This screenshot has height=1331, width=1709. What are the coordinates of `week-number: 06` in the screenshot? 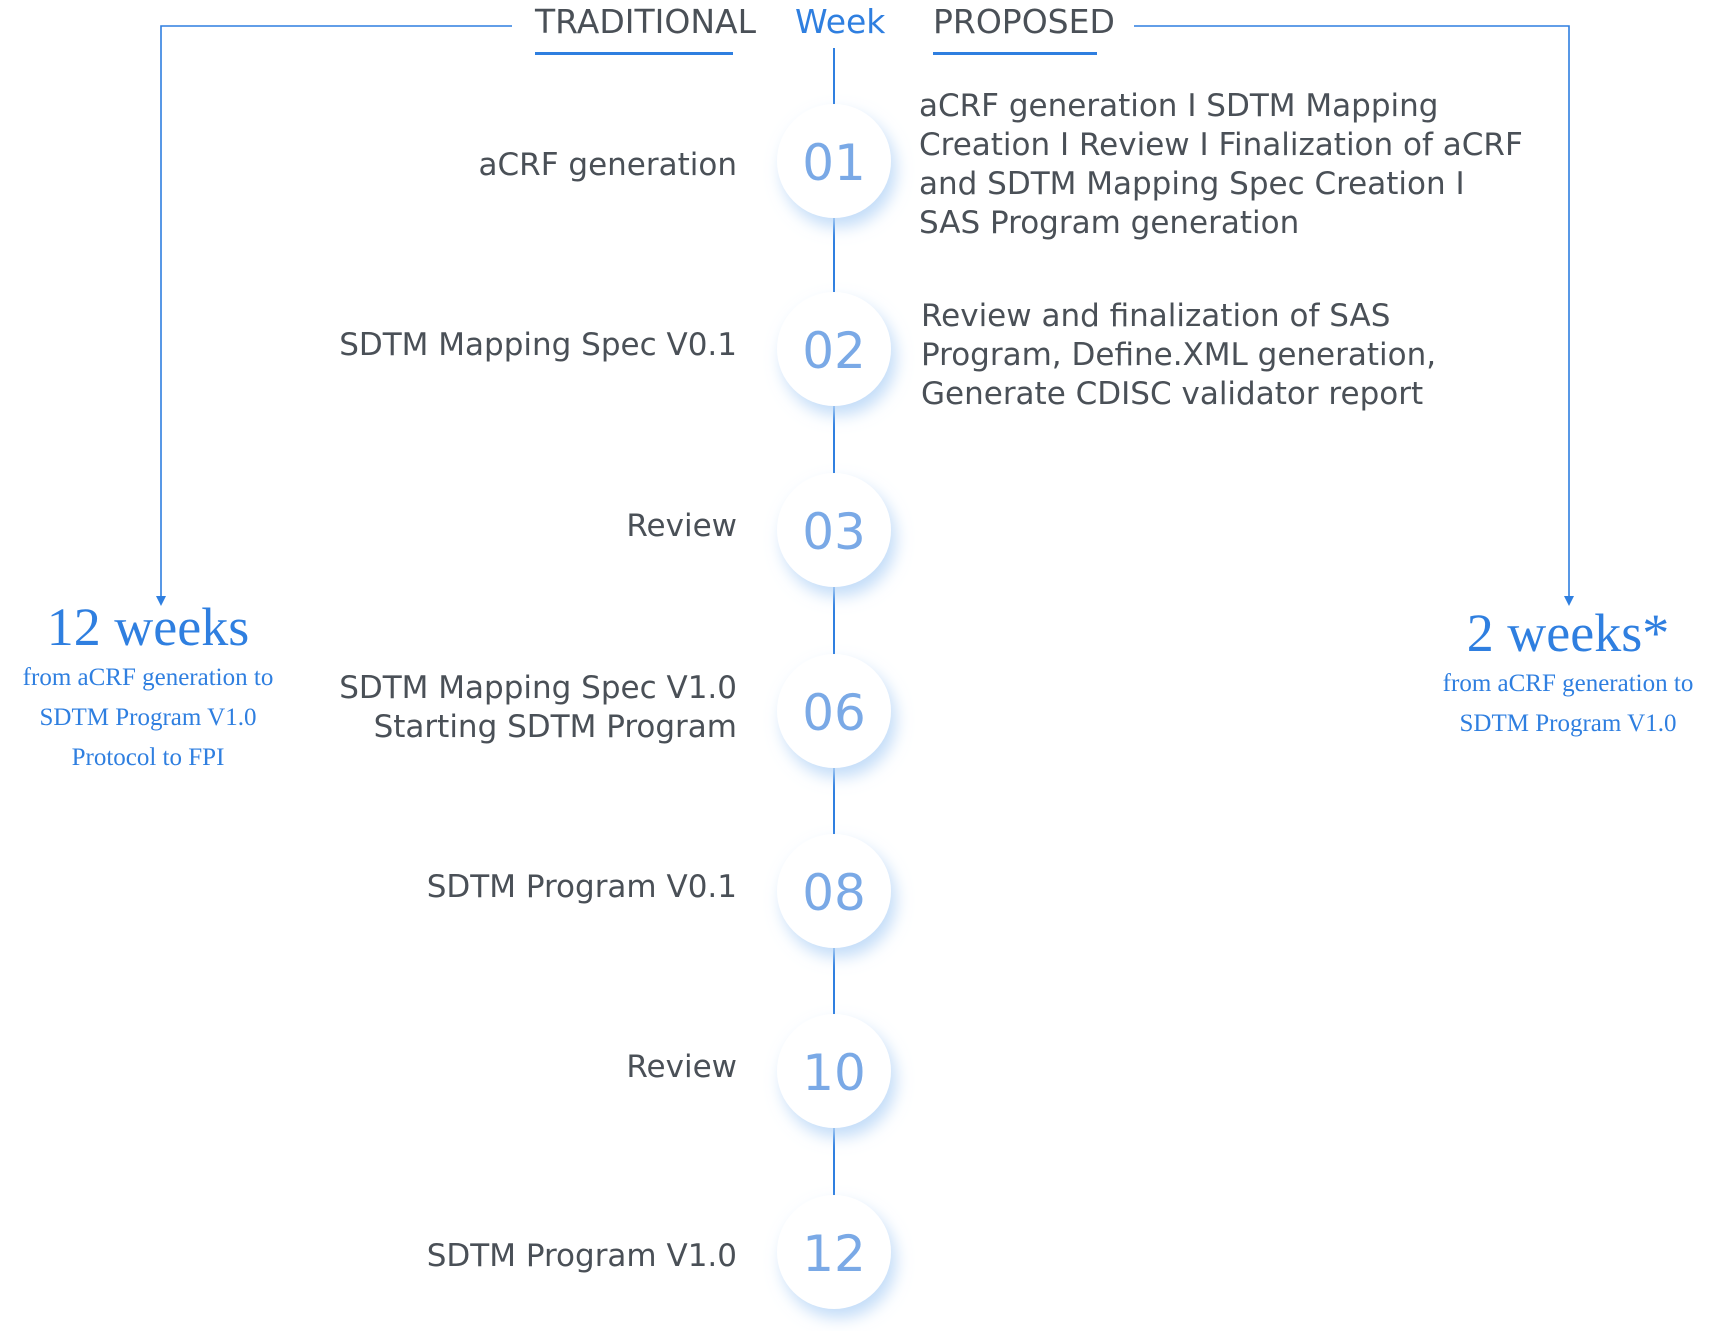 It's located at (834, 713).